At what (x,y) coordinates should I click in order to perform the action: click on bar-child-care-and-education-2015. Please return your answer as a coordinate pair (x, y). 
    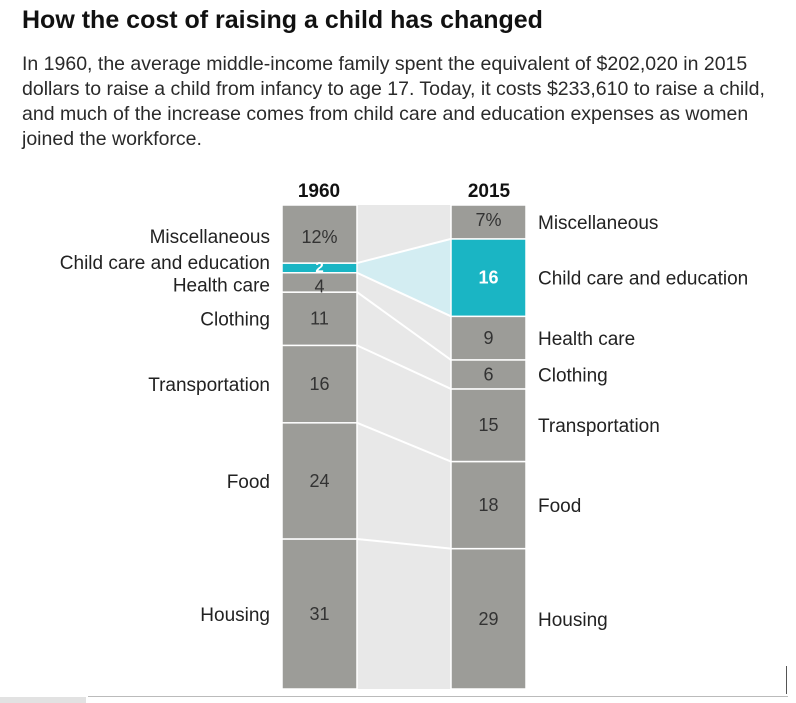
    Looking at the image, I should click on (488, 278).